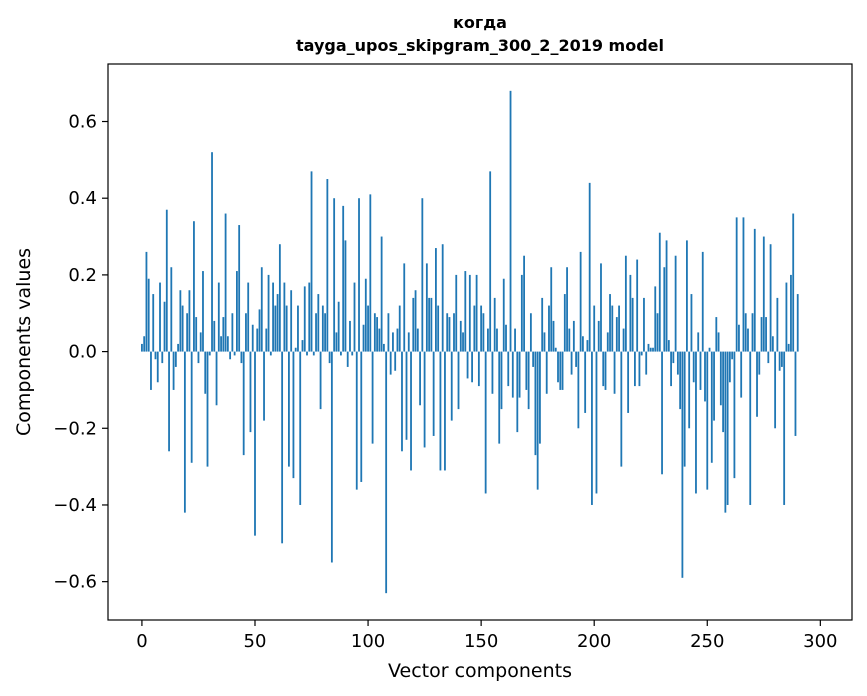 This screenshot has height=696, width=867. I want to click on chart-title: когда, so click(480, 22).